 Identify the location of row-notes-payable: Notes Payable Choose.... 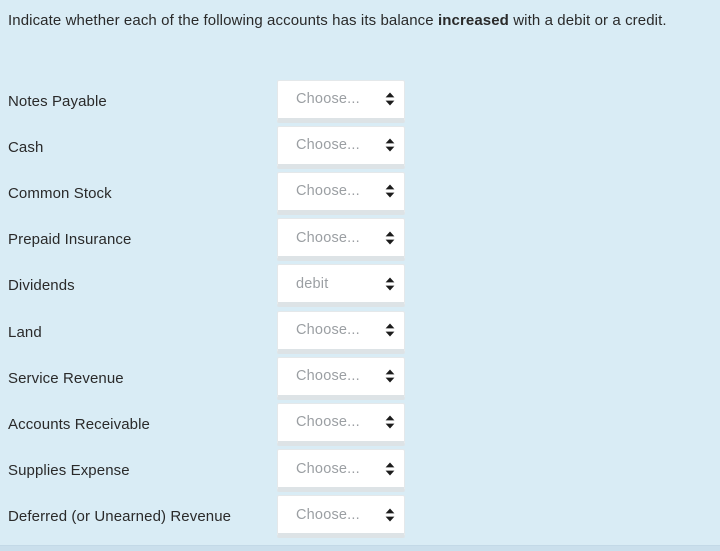
(360, 101).